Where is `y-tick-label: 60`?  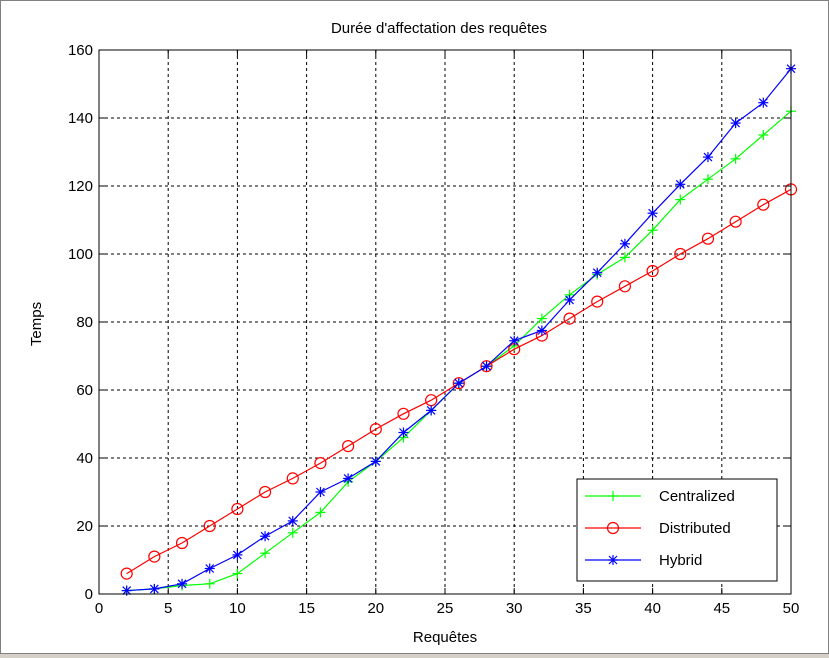
y-tick-label: 60 is located at coordinates (84, 390).